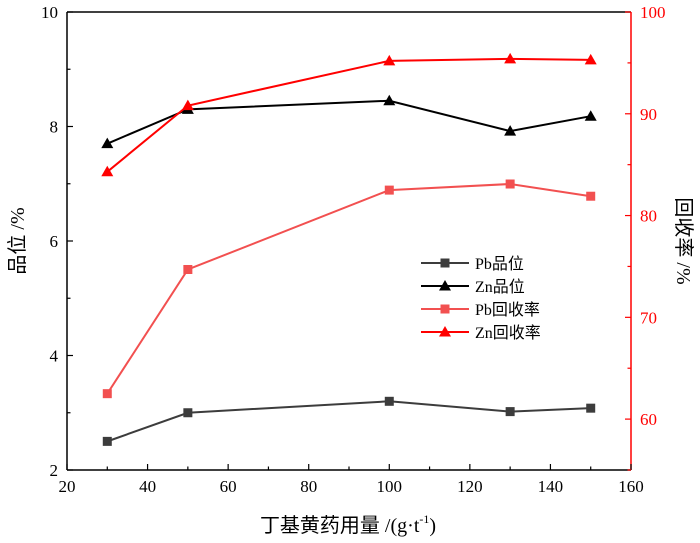 The width and height of the screenshot is (700, 543). Describe the element at coordinates (683, 240) in the screenshot. I see `y-right-axis-title: 回收率 /%` at that location.